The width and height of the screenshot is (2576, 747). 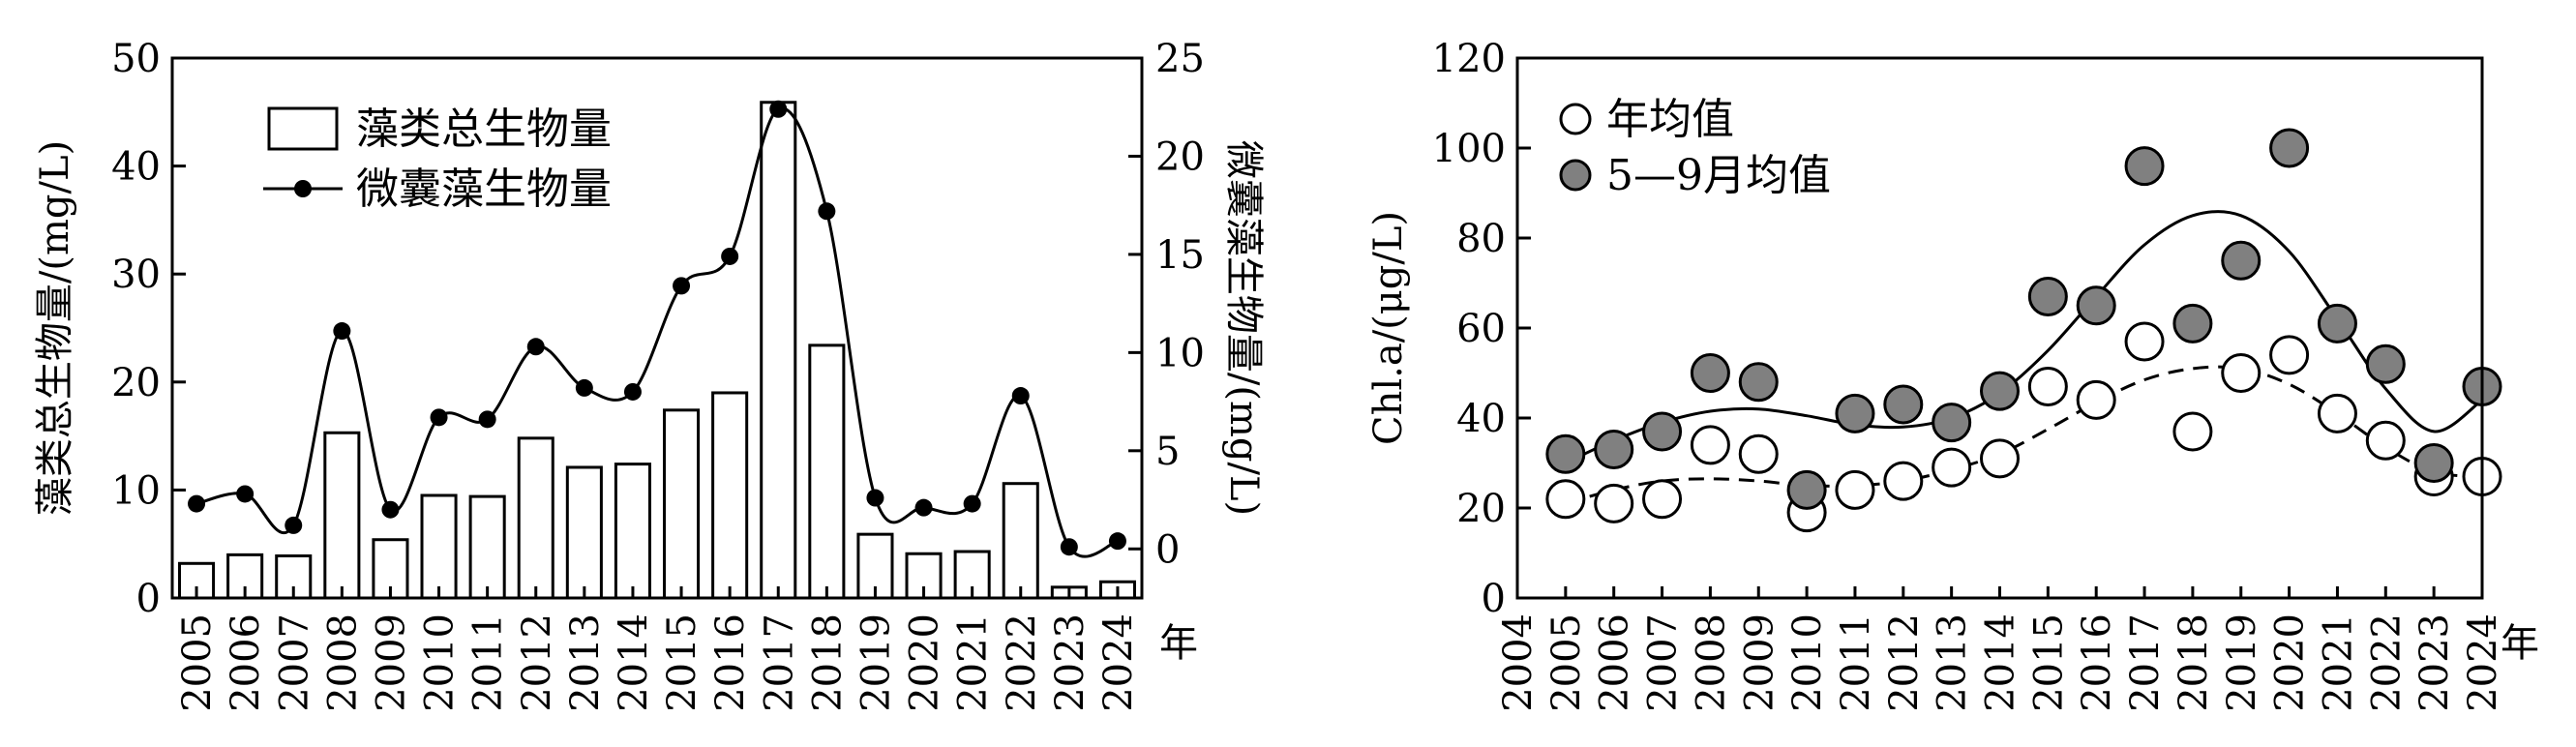 What do you see at coordinates (2520, 643) in the screenshot?
I see `x-axis-title-right-panel: 年` at bounding box center [2520, 643].